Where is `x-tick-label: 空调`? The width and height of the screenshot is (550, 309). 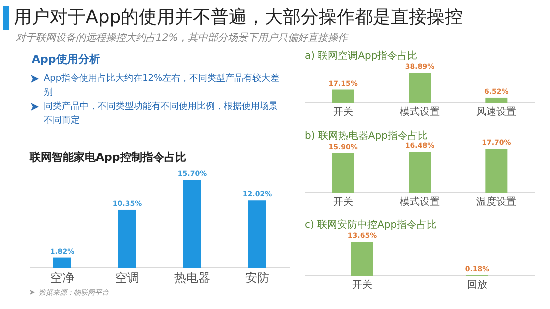 x-tick-label: 空调 is located at coordinates (128, 278).